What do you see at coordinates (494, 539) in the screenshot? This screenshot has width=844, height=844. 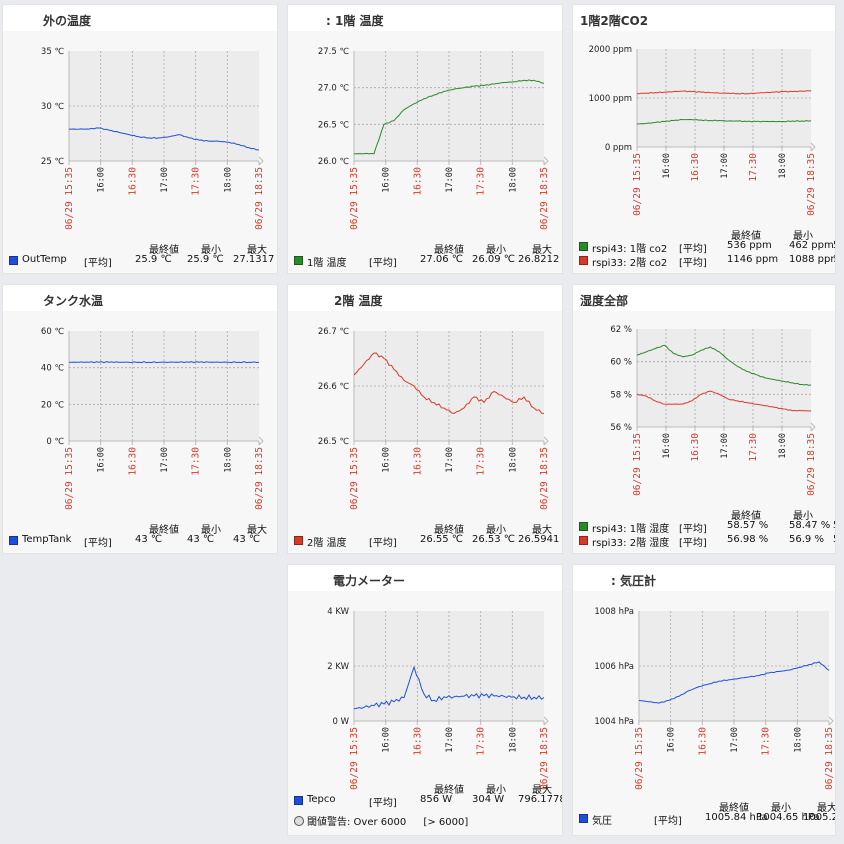 I see `legend-value: 26.53 ℃` at bounding box center [494, 539].